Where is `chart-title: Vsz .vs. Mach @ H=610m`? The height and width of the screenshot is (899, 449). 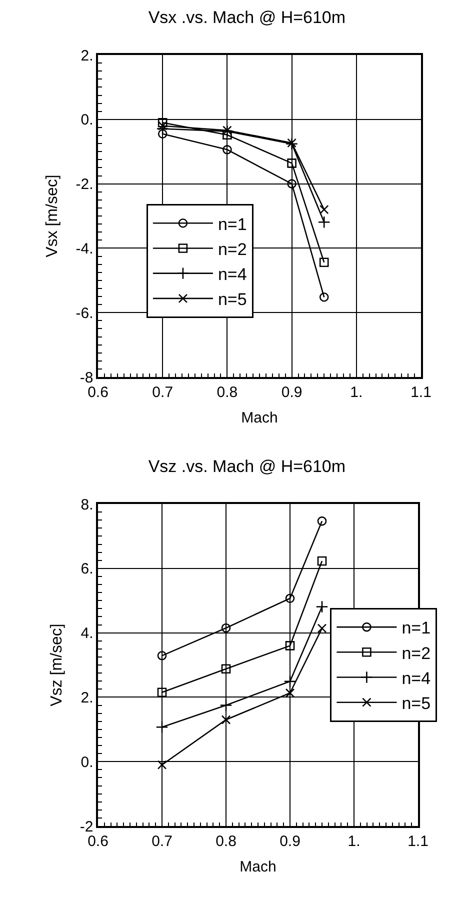 chart-title: Vsz .vs. Mach @ H=610m is located at coordinates (247, 466).